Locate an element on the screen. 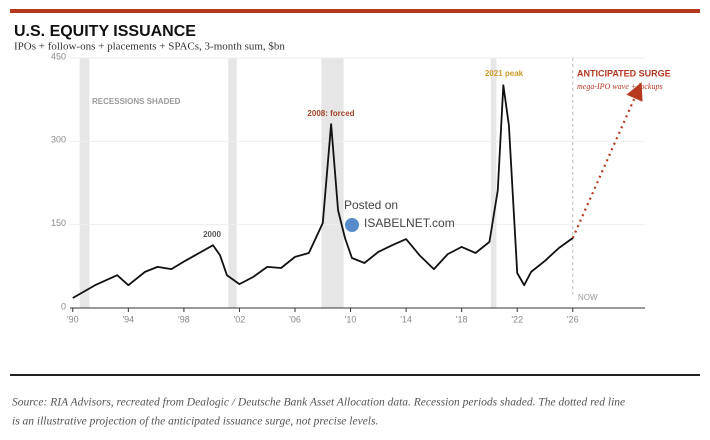  x-tick-label: '06 is located at coordinates (295, 319).